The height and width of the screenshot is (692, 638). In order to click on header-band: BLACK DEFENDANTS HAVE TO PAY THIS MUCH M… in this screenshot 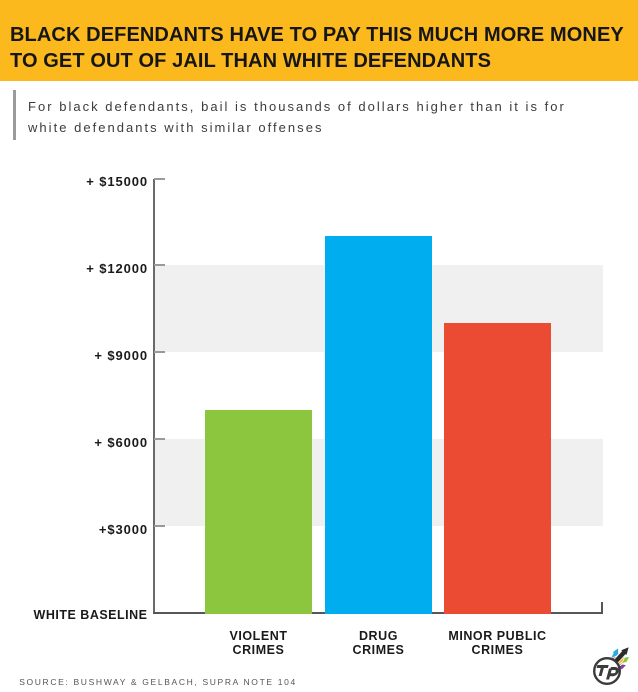, I will do `click(319, 40)`.